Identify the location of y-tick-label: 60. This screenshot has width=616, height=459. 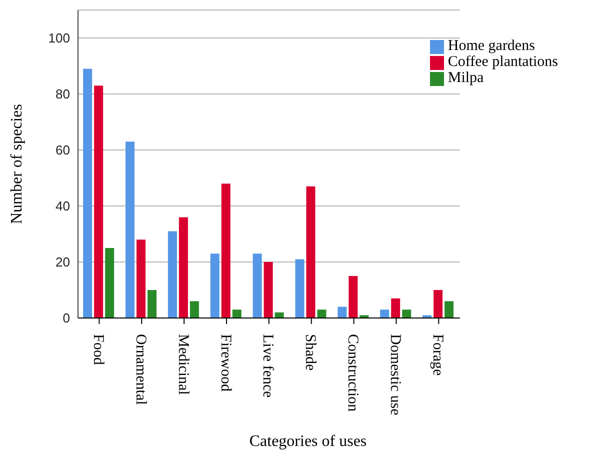
(63, 150).